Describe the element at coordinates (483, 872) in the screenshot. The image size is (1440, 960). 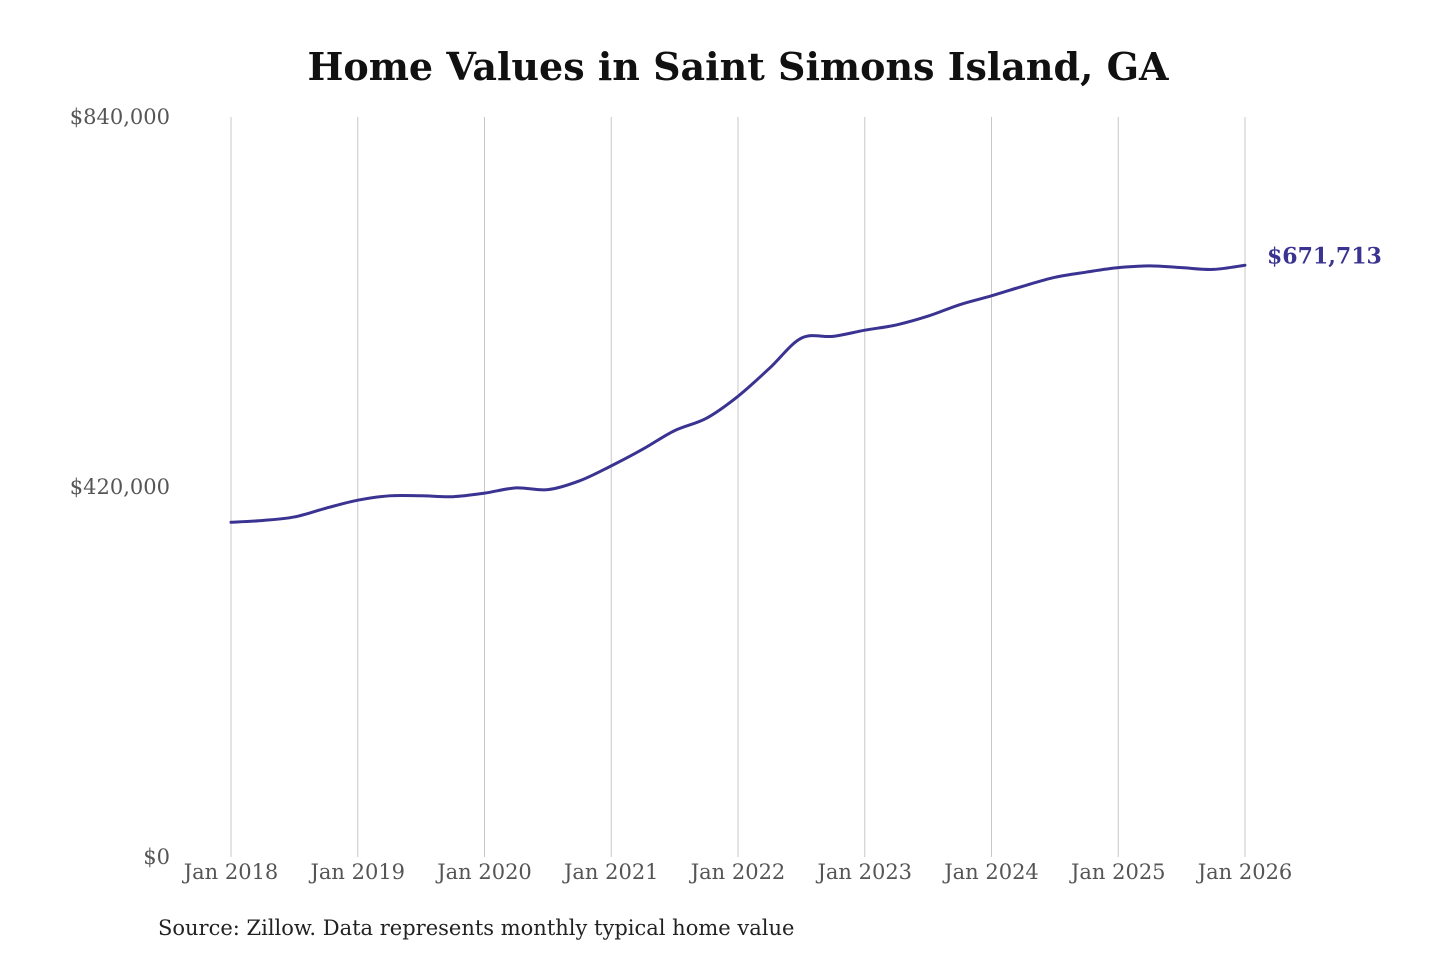
I see `x-tick-label: Jan 2020` at that location.